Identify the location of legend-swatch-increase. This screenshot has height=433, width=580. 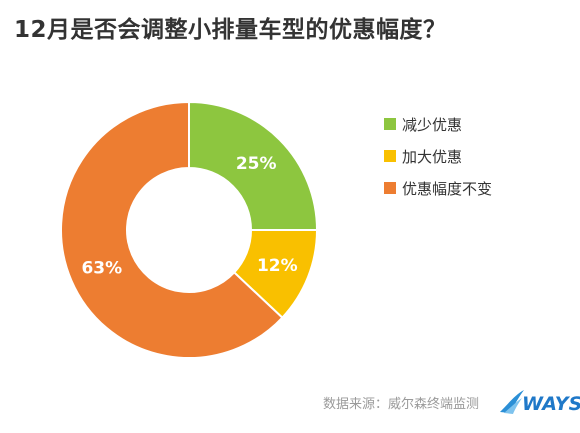
(390, 156).